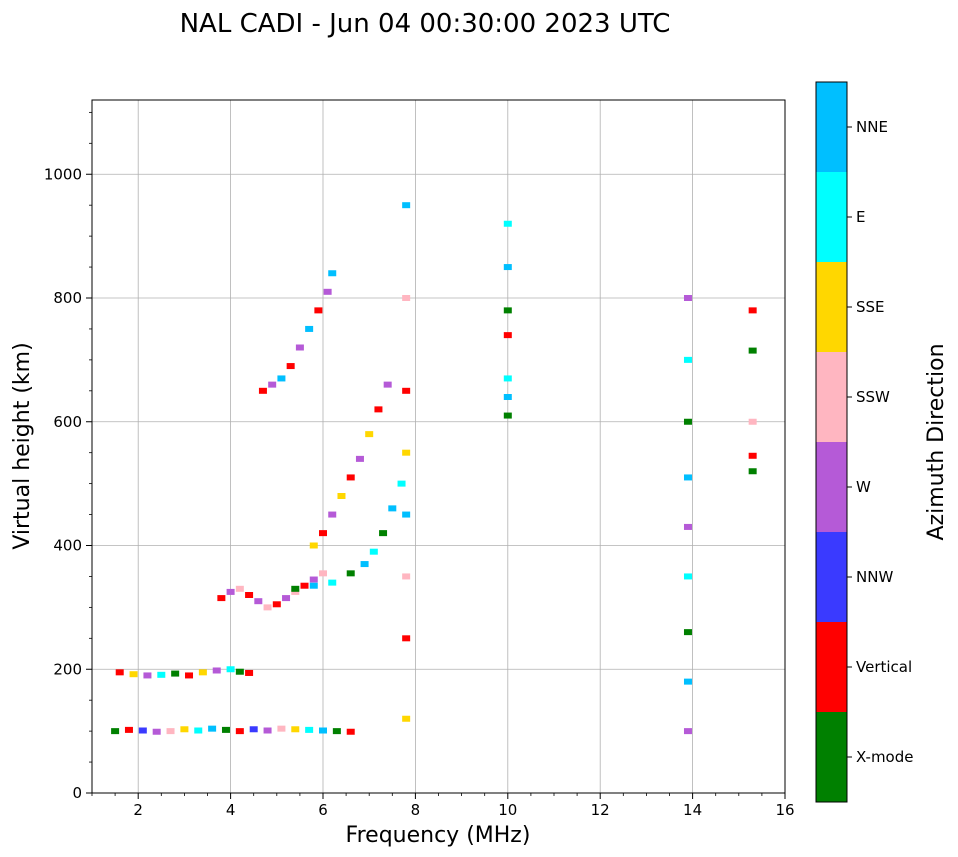 The height and width of the screenshot is (857, 958). What do you see at coordinates (864, 442) in the screenshot?
I see `colorbar: X-mode Vertical NNW W SSW SSE E NNE` at bounding box center [864, 442].